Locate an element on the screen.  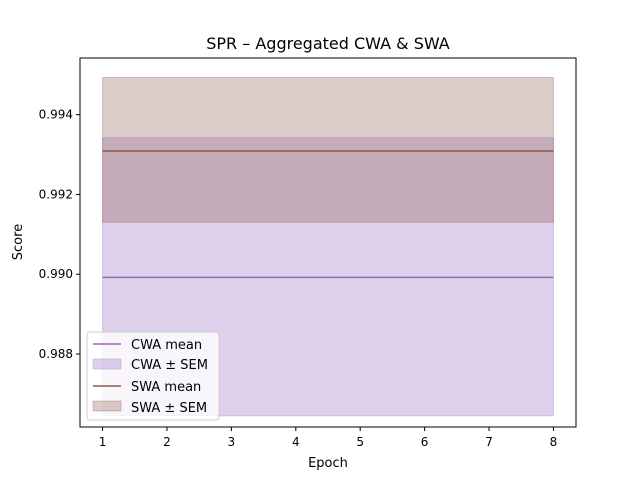
legend: CWA mean CWA ± SEM SWA mean SWA ± SEM is located at coordinates (153, 376).